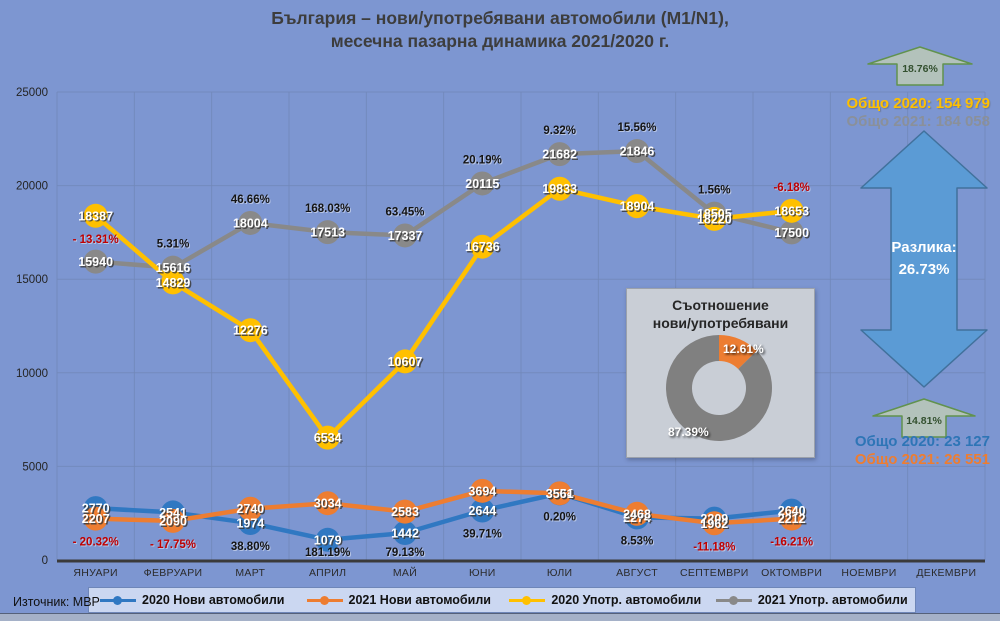 This screenshot has height=621, width=1000. Describe the element at coordinates (328, 210) in the screenshot. I see `pct-label-shadow: 168.03%` at that location.